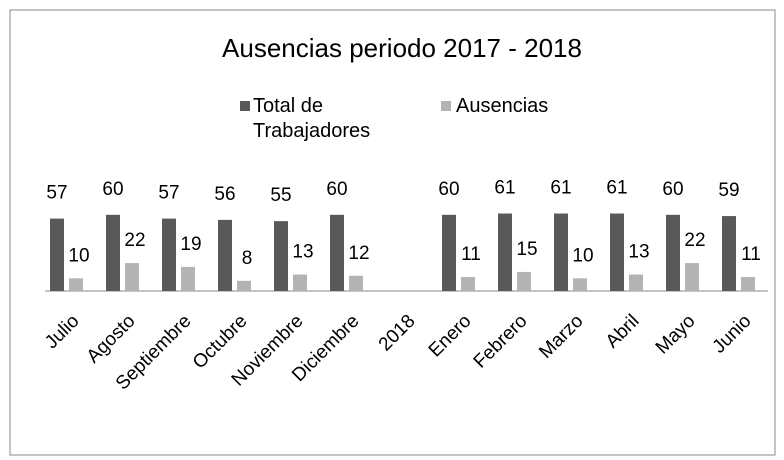  I want to click on data-label: 8, so click(247, 258).